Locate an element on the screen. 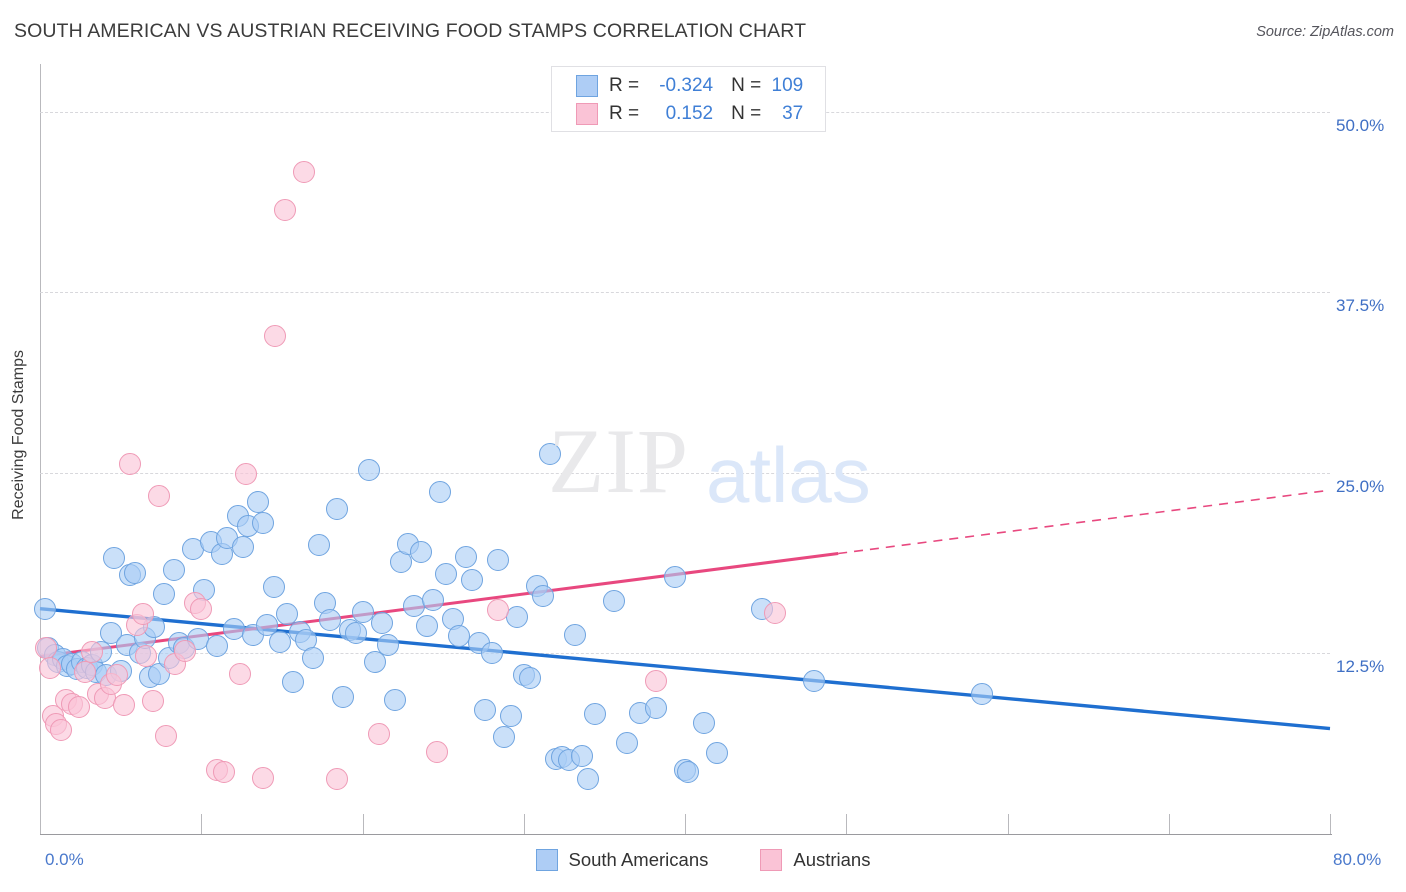 This screenshot has width=1406, height=892. series-legend-item-south-americans: South Americans is located at coordinates (622, 860).